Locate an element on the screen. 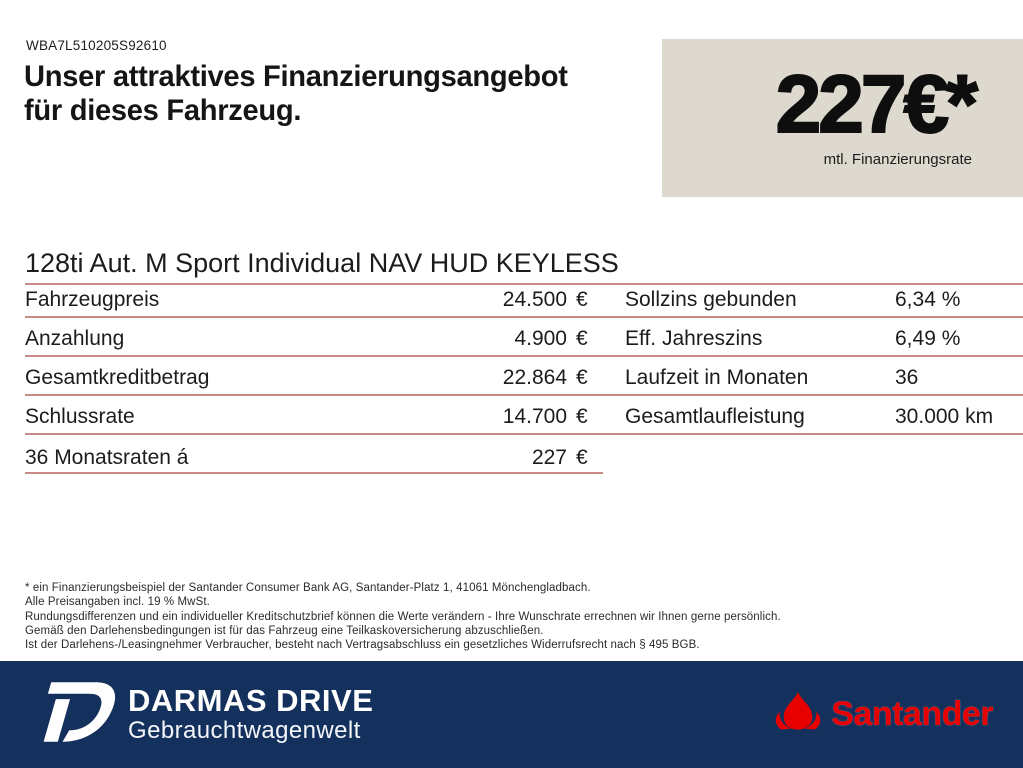 Image resolution: width=1023 pixels, height=768 pixels. finance-value: 14.700 is located at coordinates (534, 416).